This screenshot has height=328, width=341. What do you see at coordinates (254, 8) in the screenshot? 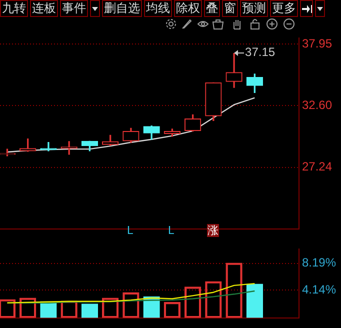
I see `text: 预测` at bounding box center [254, 8].